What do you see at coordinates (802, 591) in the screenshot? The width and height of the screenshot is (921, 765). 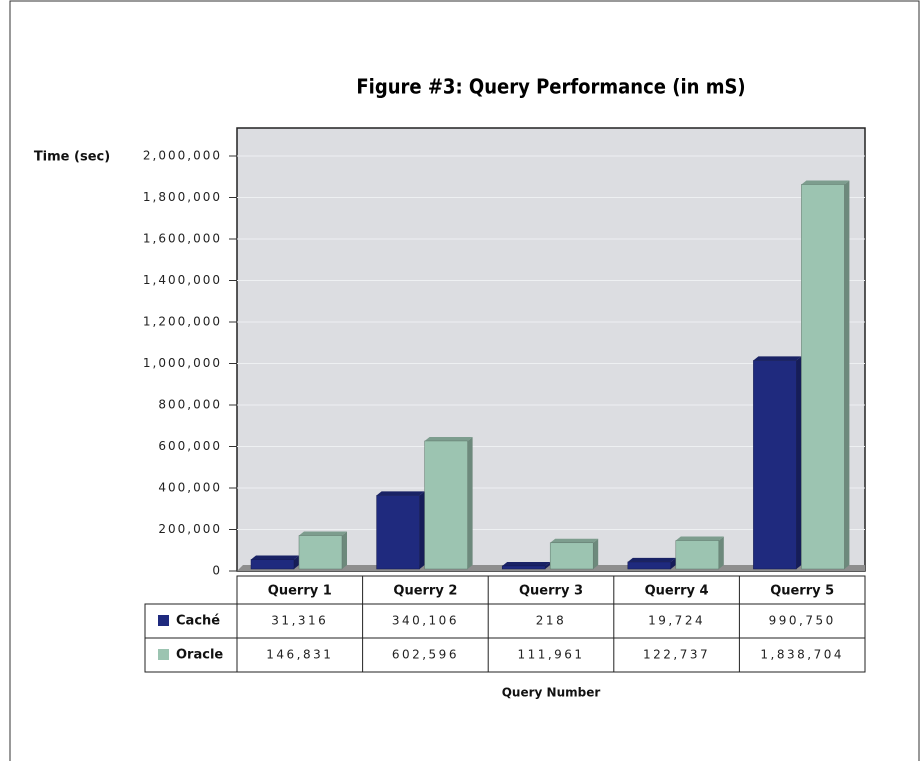 I see `x-tick-label: Querry 5` at bounding box center [802, 591].